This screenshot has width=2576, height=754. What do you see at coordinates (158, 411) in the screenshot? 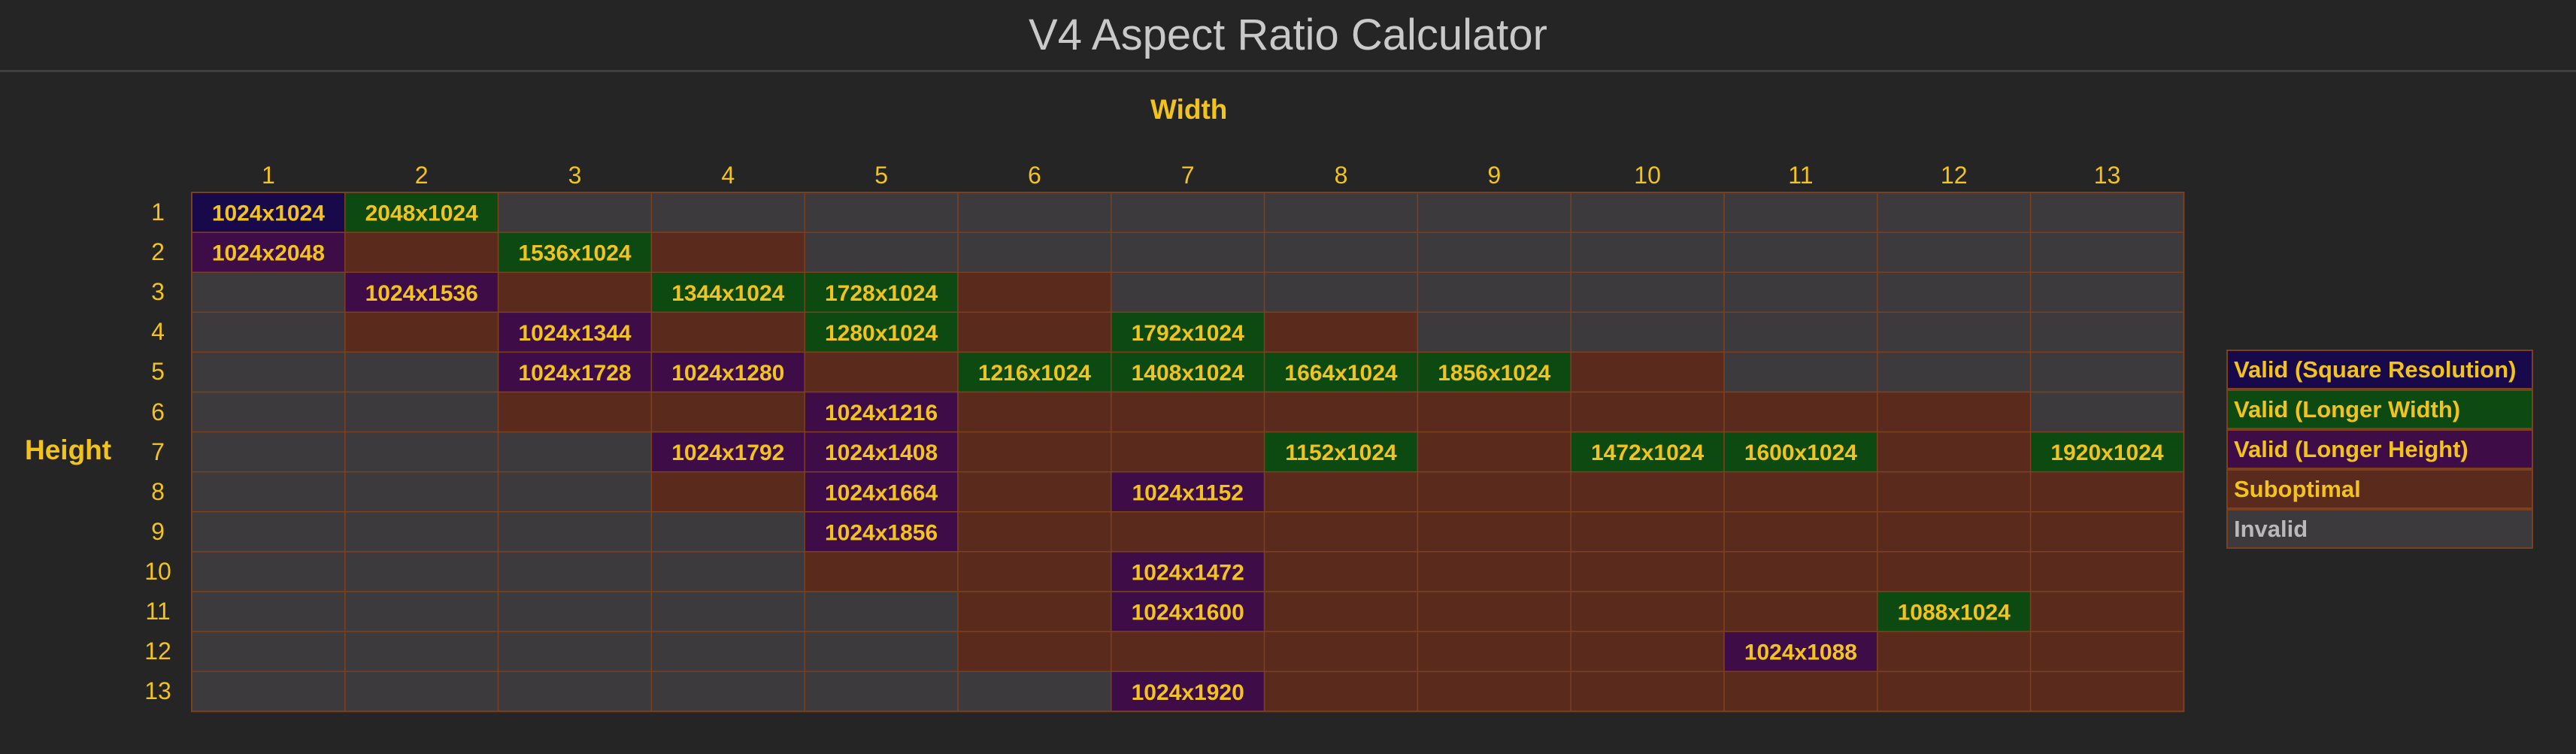
I see `row-header: 6` at bounding box center [158, 411].